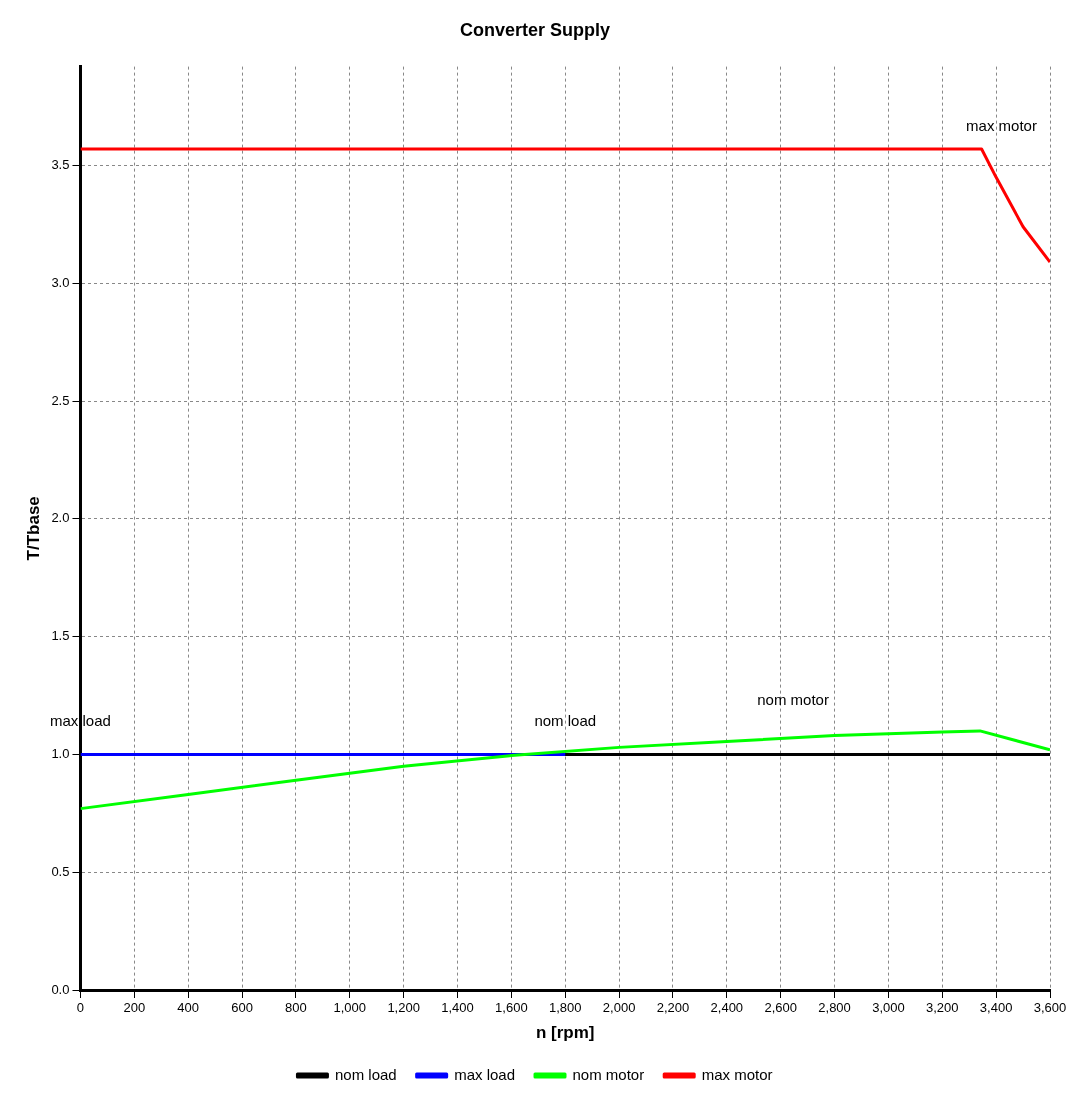  Describe the element at coordinates (565, 1008) in the screenshot. I see `x-tick-label: 1,800` at that location.